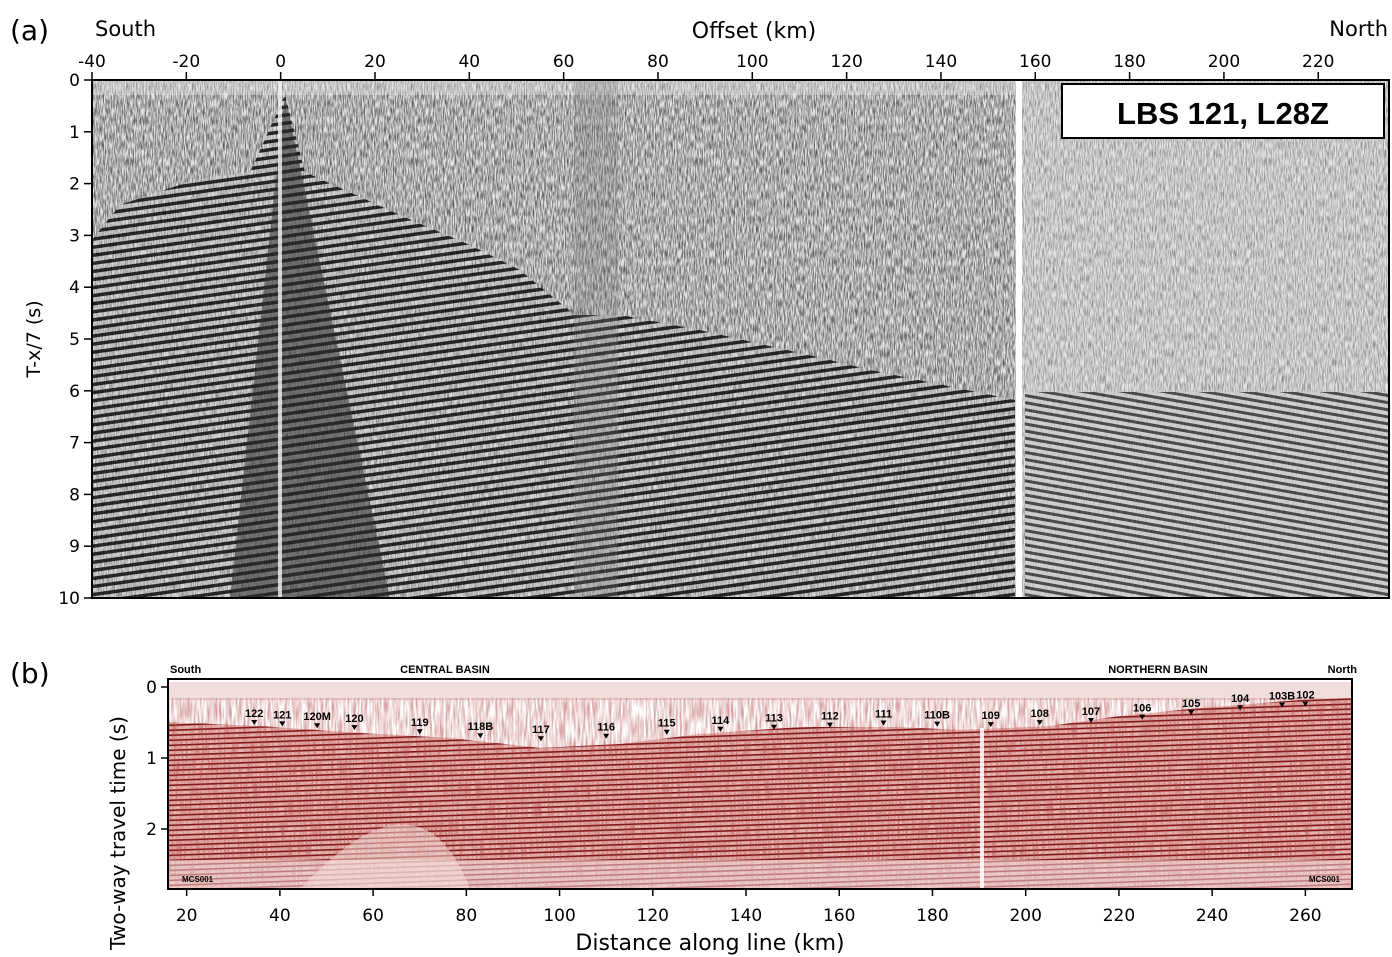 Image resolution: width=1392 pixels, height=957 pixels. I want to click on panel-b-x-tick-label: 140, so click(746, 916).